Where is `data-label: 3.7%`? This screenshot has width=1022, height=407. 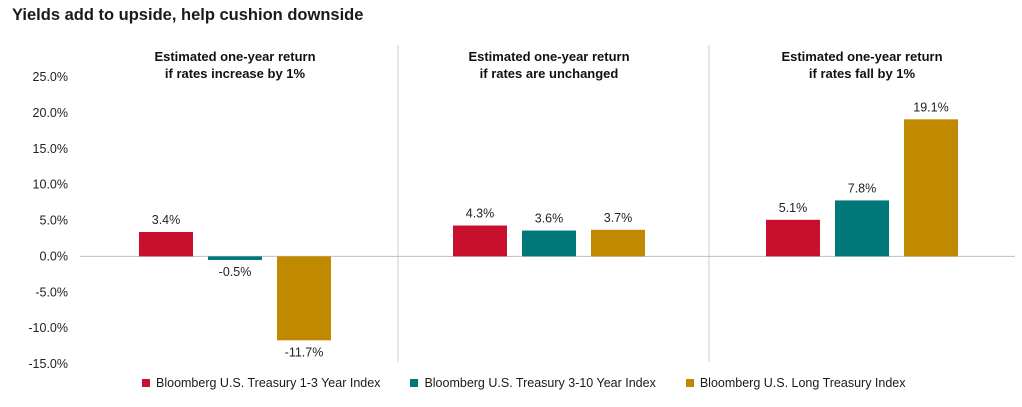
data-label: 3.7% is located at coordinates (618, 218).